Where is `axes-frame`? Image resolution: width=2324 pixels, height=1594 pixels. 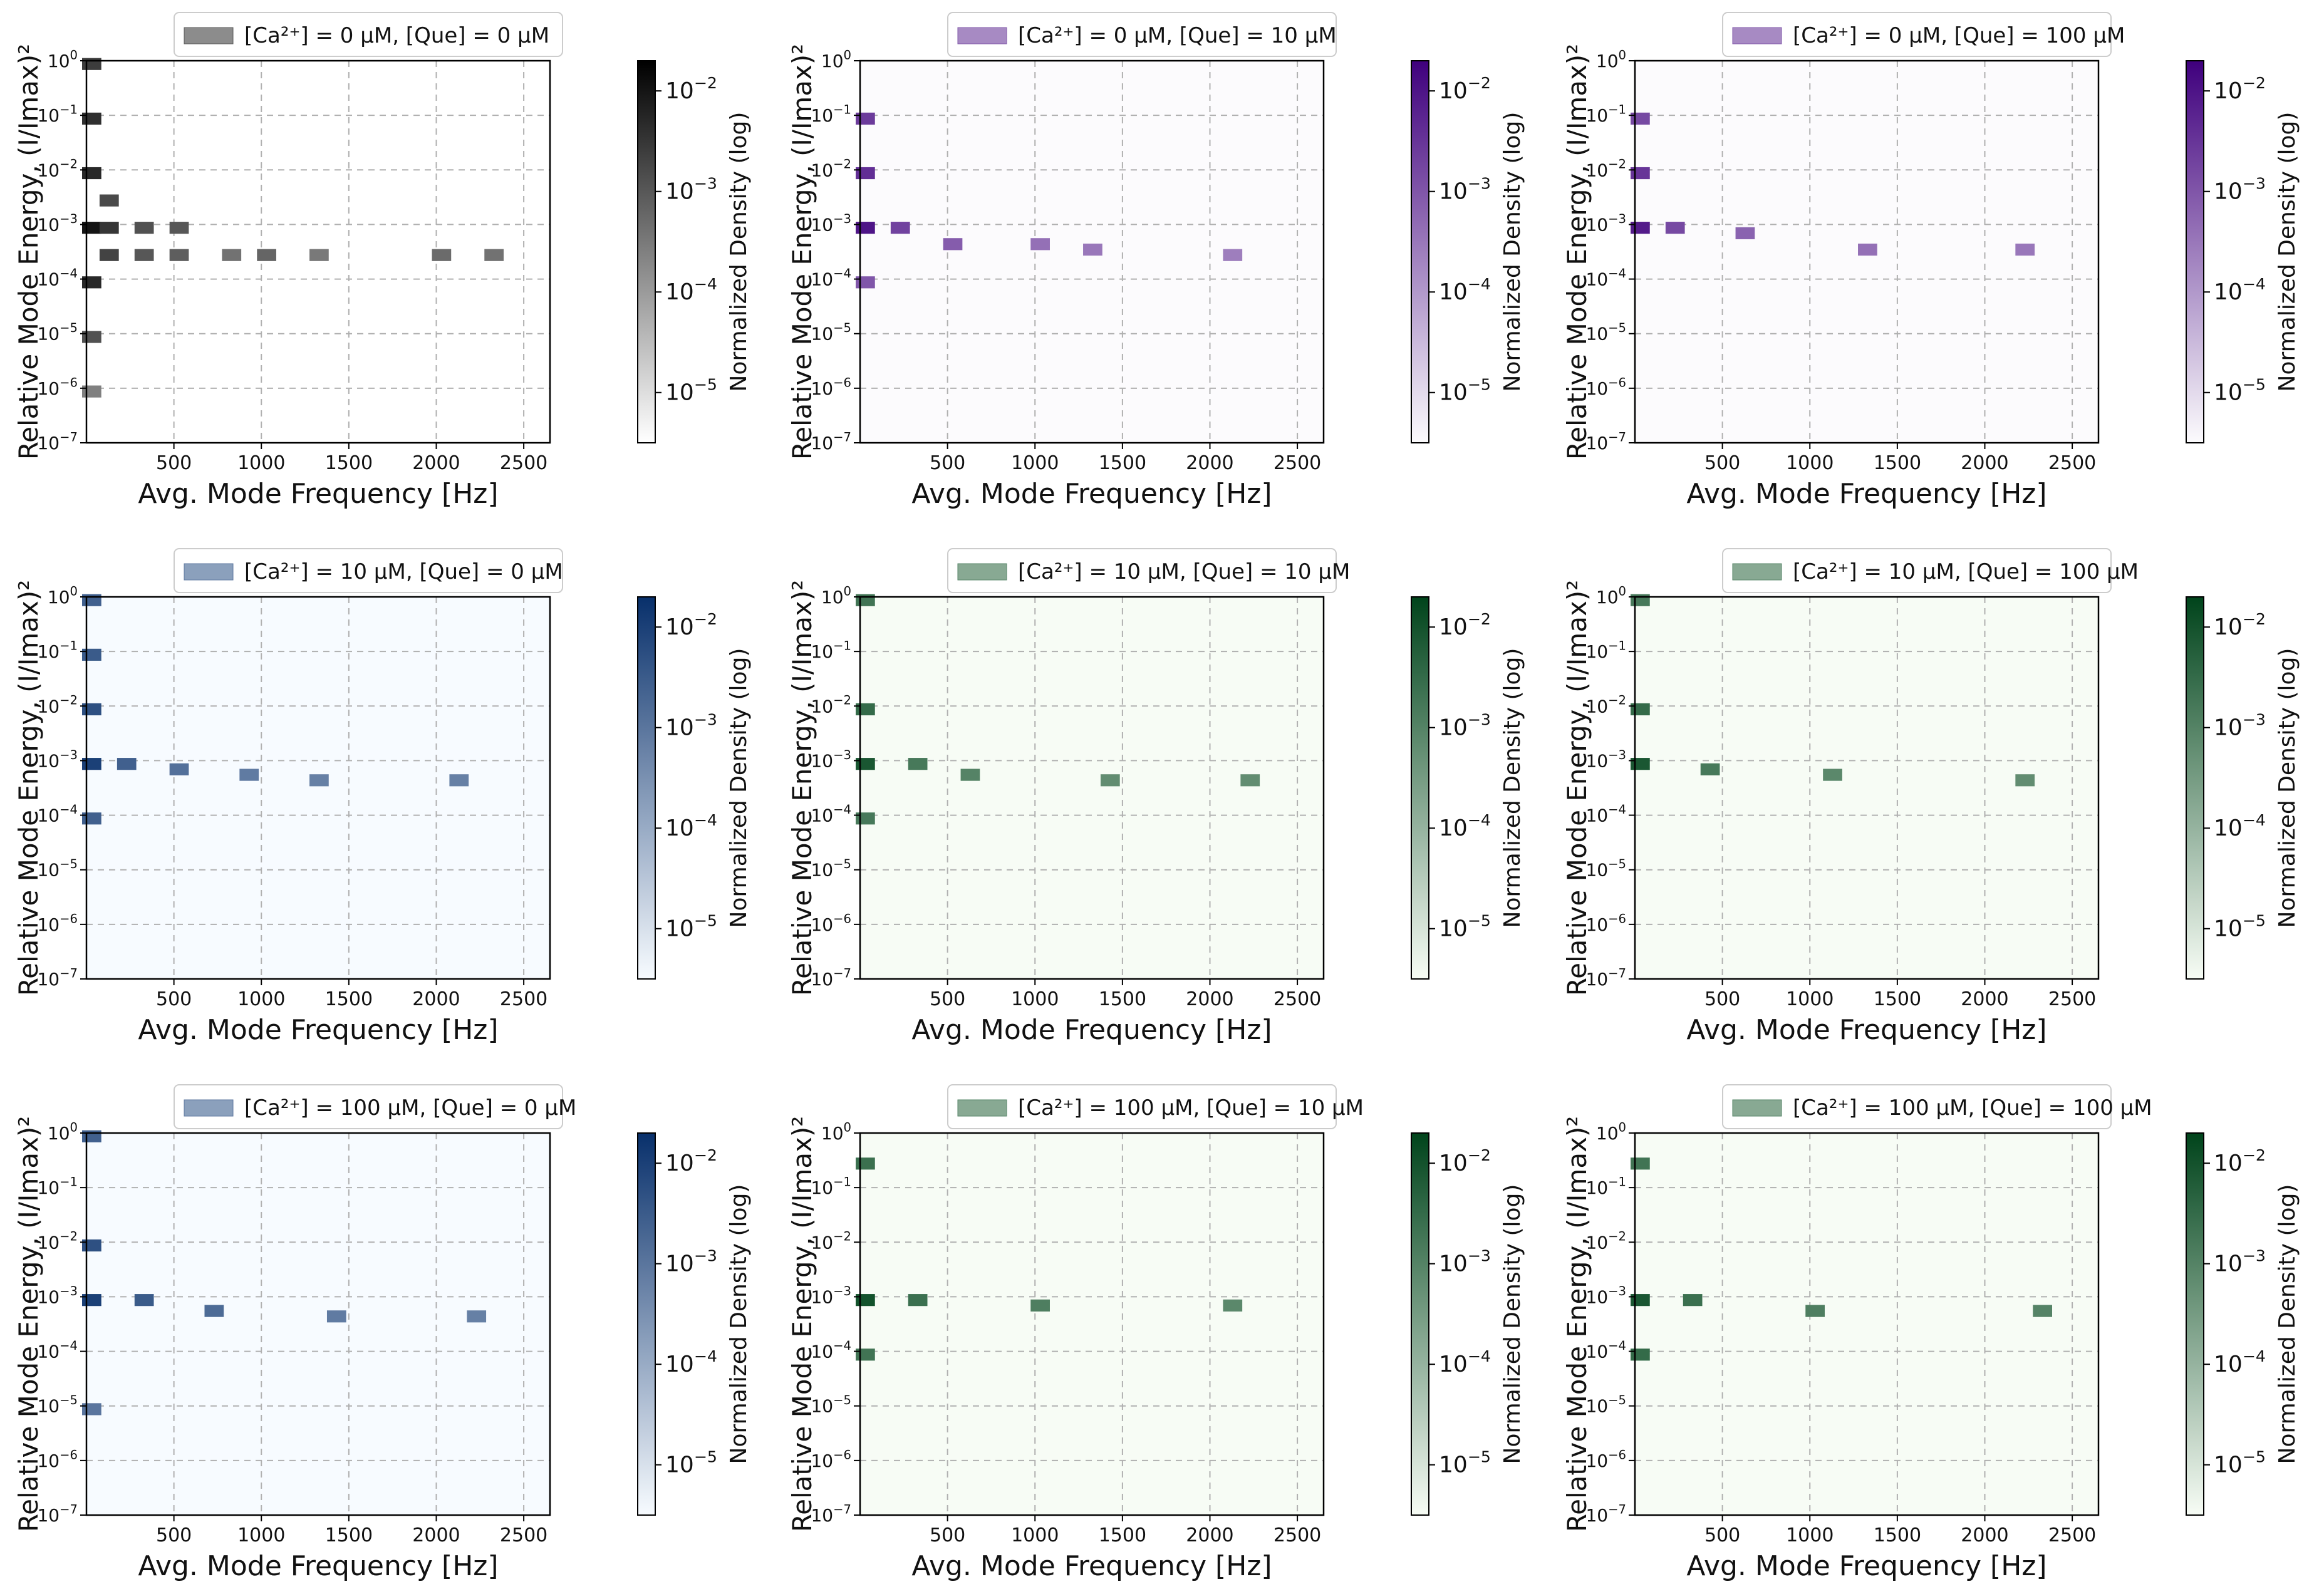 axes-frame is located at coordinates (1092, 788).